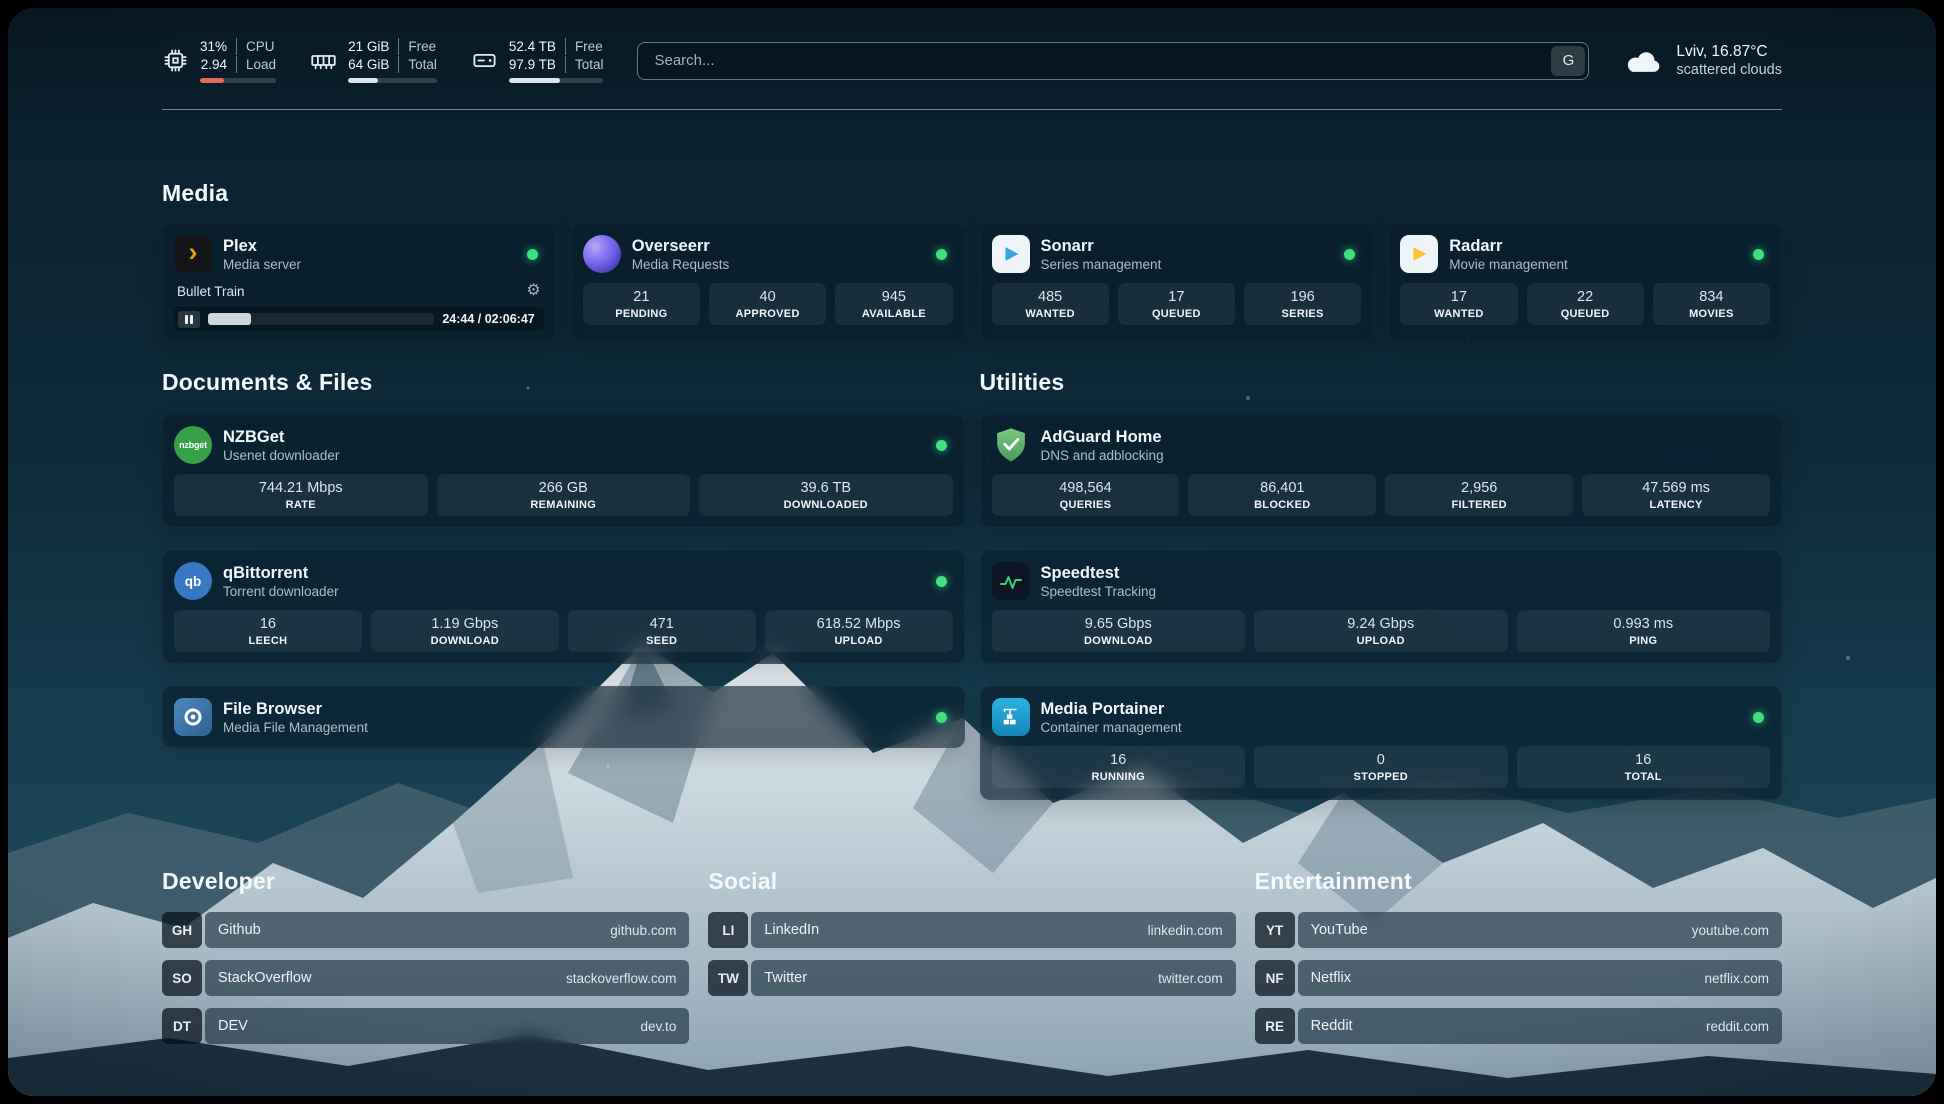  I want to click on cpu-usage-bar, so click(238, 80).